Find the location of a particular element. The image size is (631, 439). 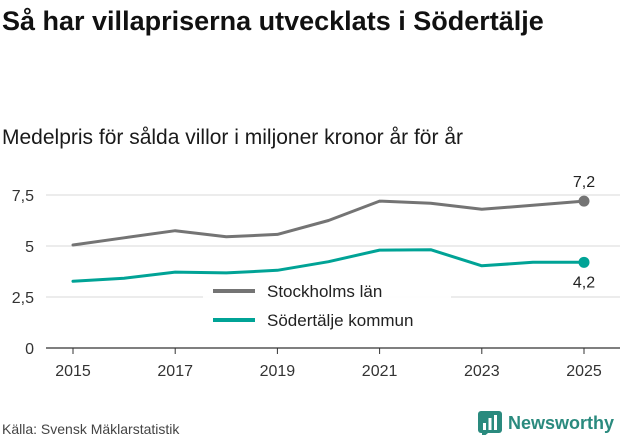

legend-background is located at coordinates (327, 305).